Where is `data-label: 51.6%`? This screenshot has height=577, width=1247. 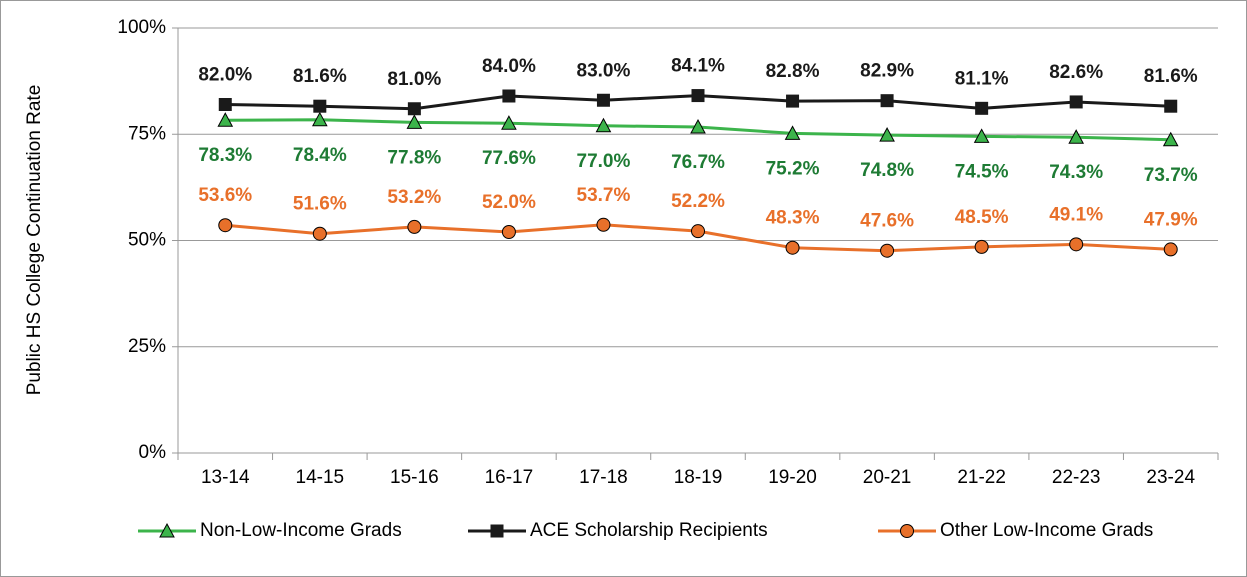
data-label: 51.6% is located at coordinates (320, 204).